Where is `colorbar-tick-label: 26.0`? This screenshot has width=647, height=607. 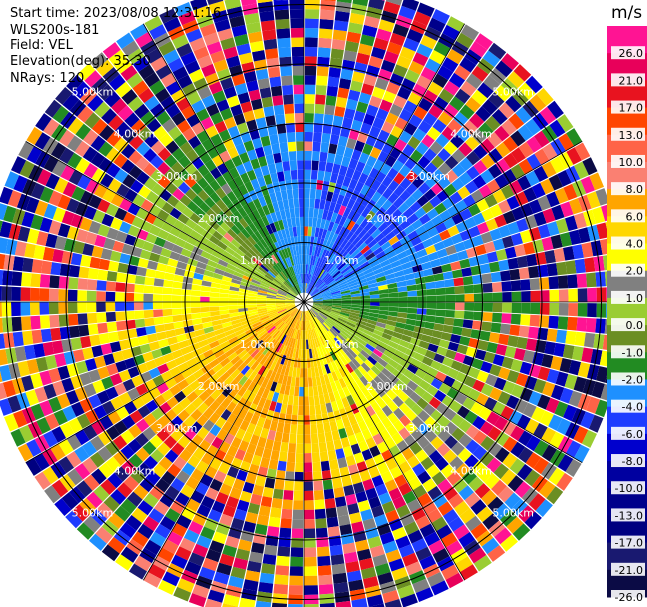
colorbar-tick-label: 26.0 is located at coordinates (631, 53).